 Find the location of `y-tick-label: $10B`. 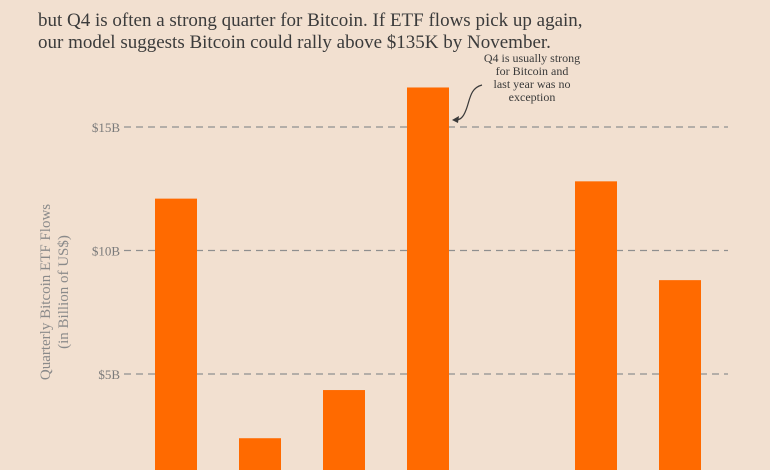

y-tick-label: $10B is located at coordinates (106, 251).